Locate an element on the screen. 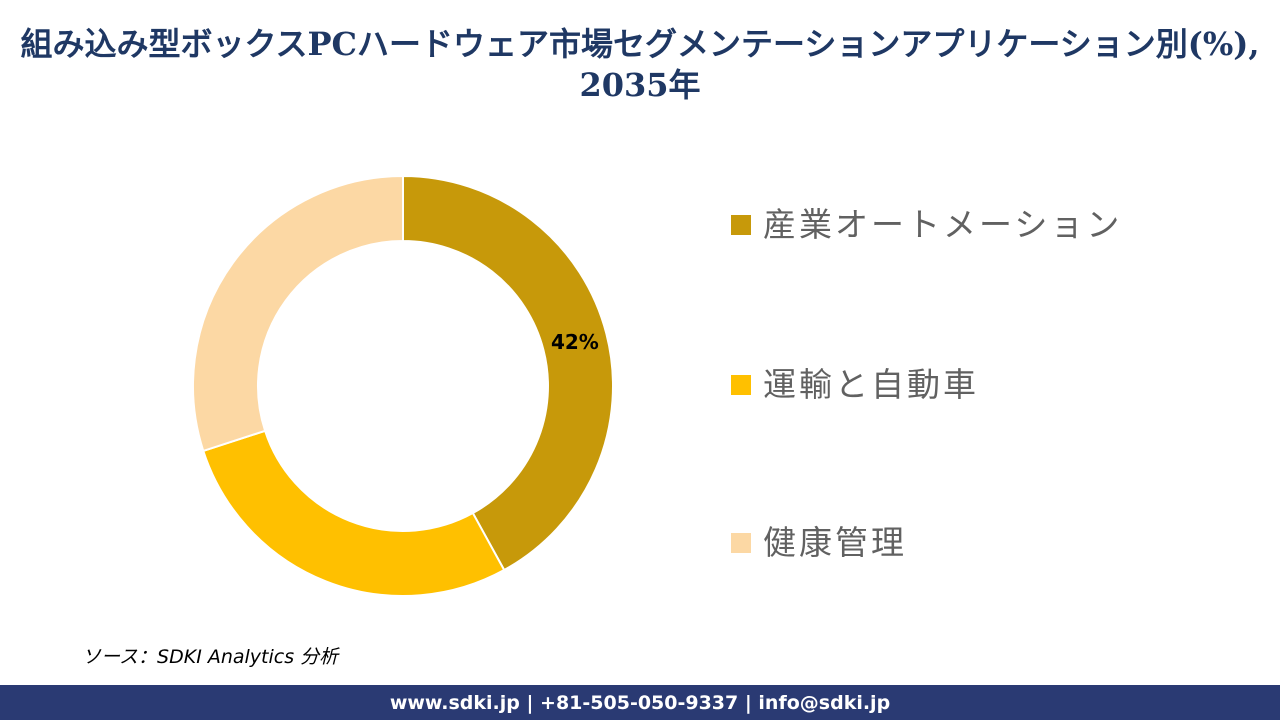 This screenshot has width=1280, height=720. donut-data-label-0: 42% is located at coordinates (575, 342).